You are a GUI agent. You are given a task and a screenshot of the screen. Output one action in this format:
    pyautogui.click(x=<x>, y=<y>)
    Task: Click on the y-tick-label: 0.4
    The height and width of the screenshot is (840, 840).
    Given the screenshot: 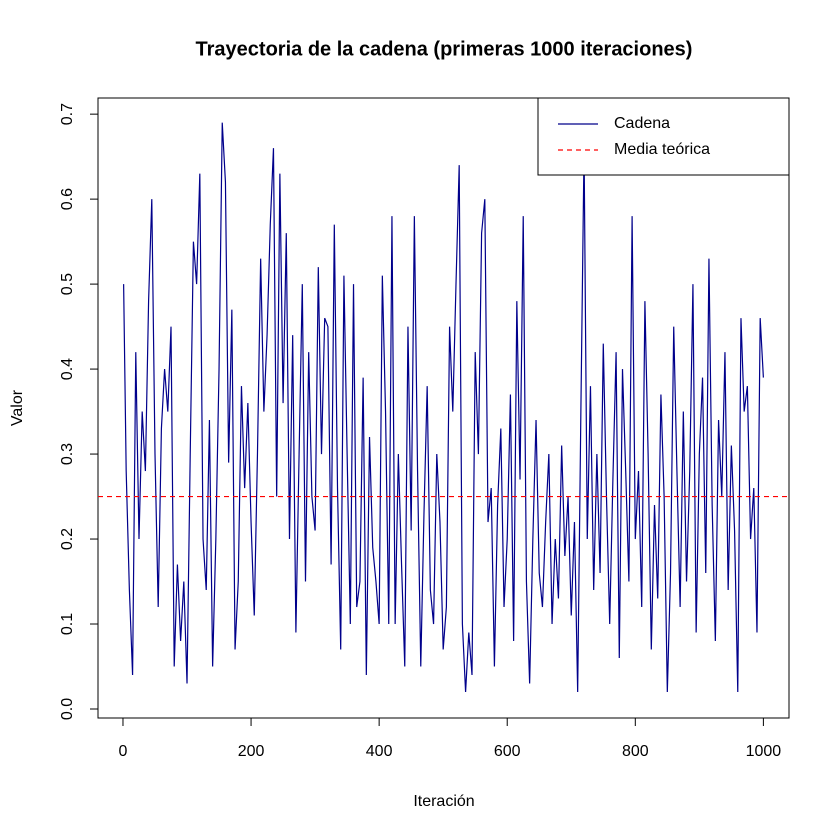 What is the action you would take?
    pyautogui.click(x=67, y=369)
    